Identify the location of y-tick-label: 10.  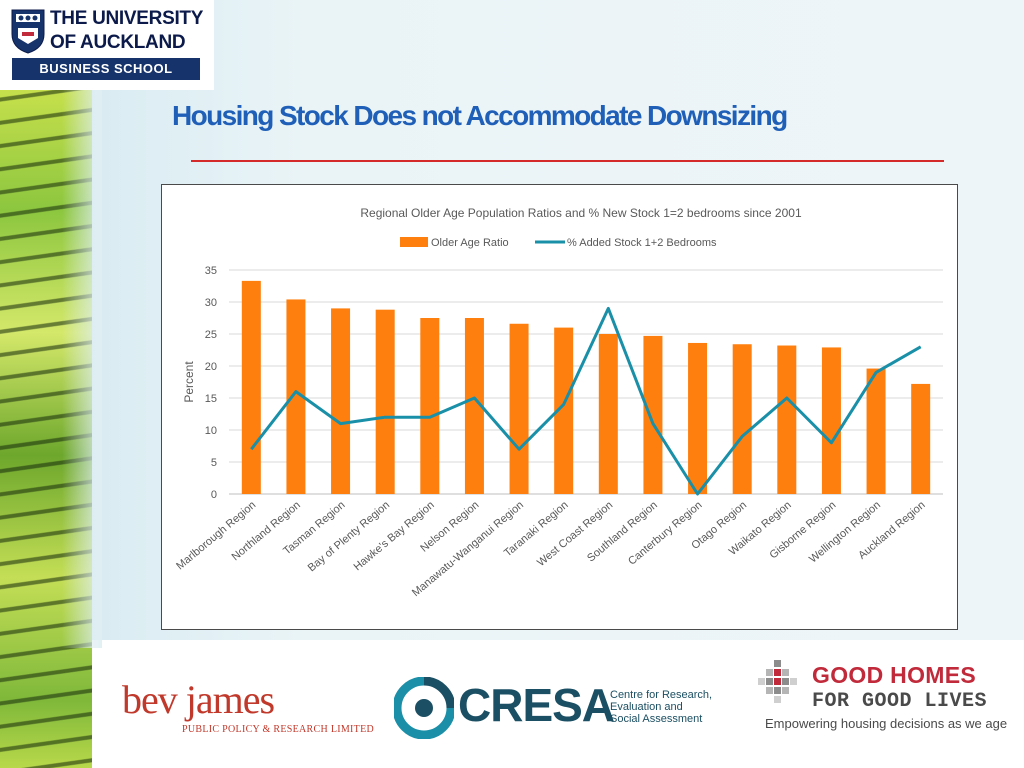
(211, 431).